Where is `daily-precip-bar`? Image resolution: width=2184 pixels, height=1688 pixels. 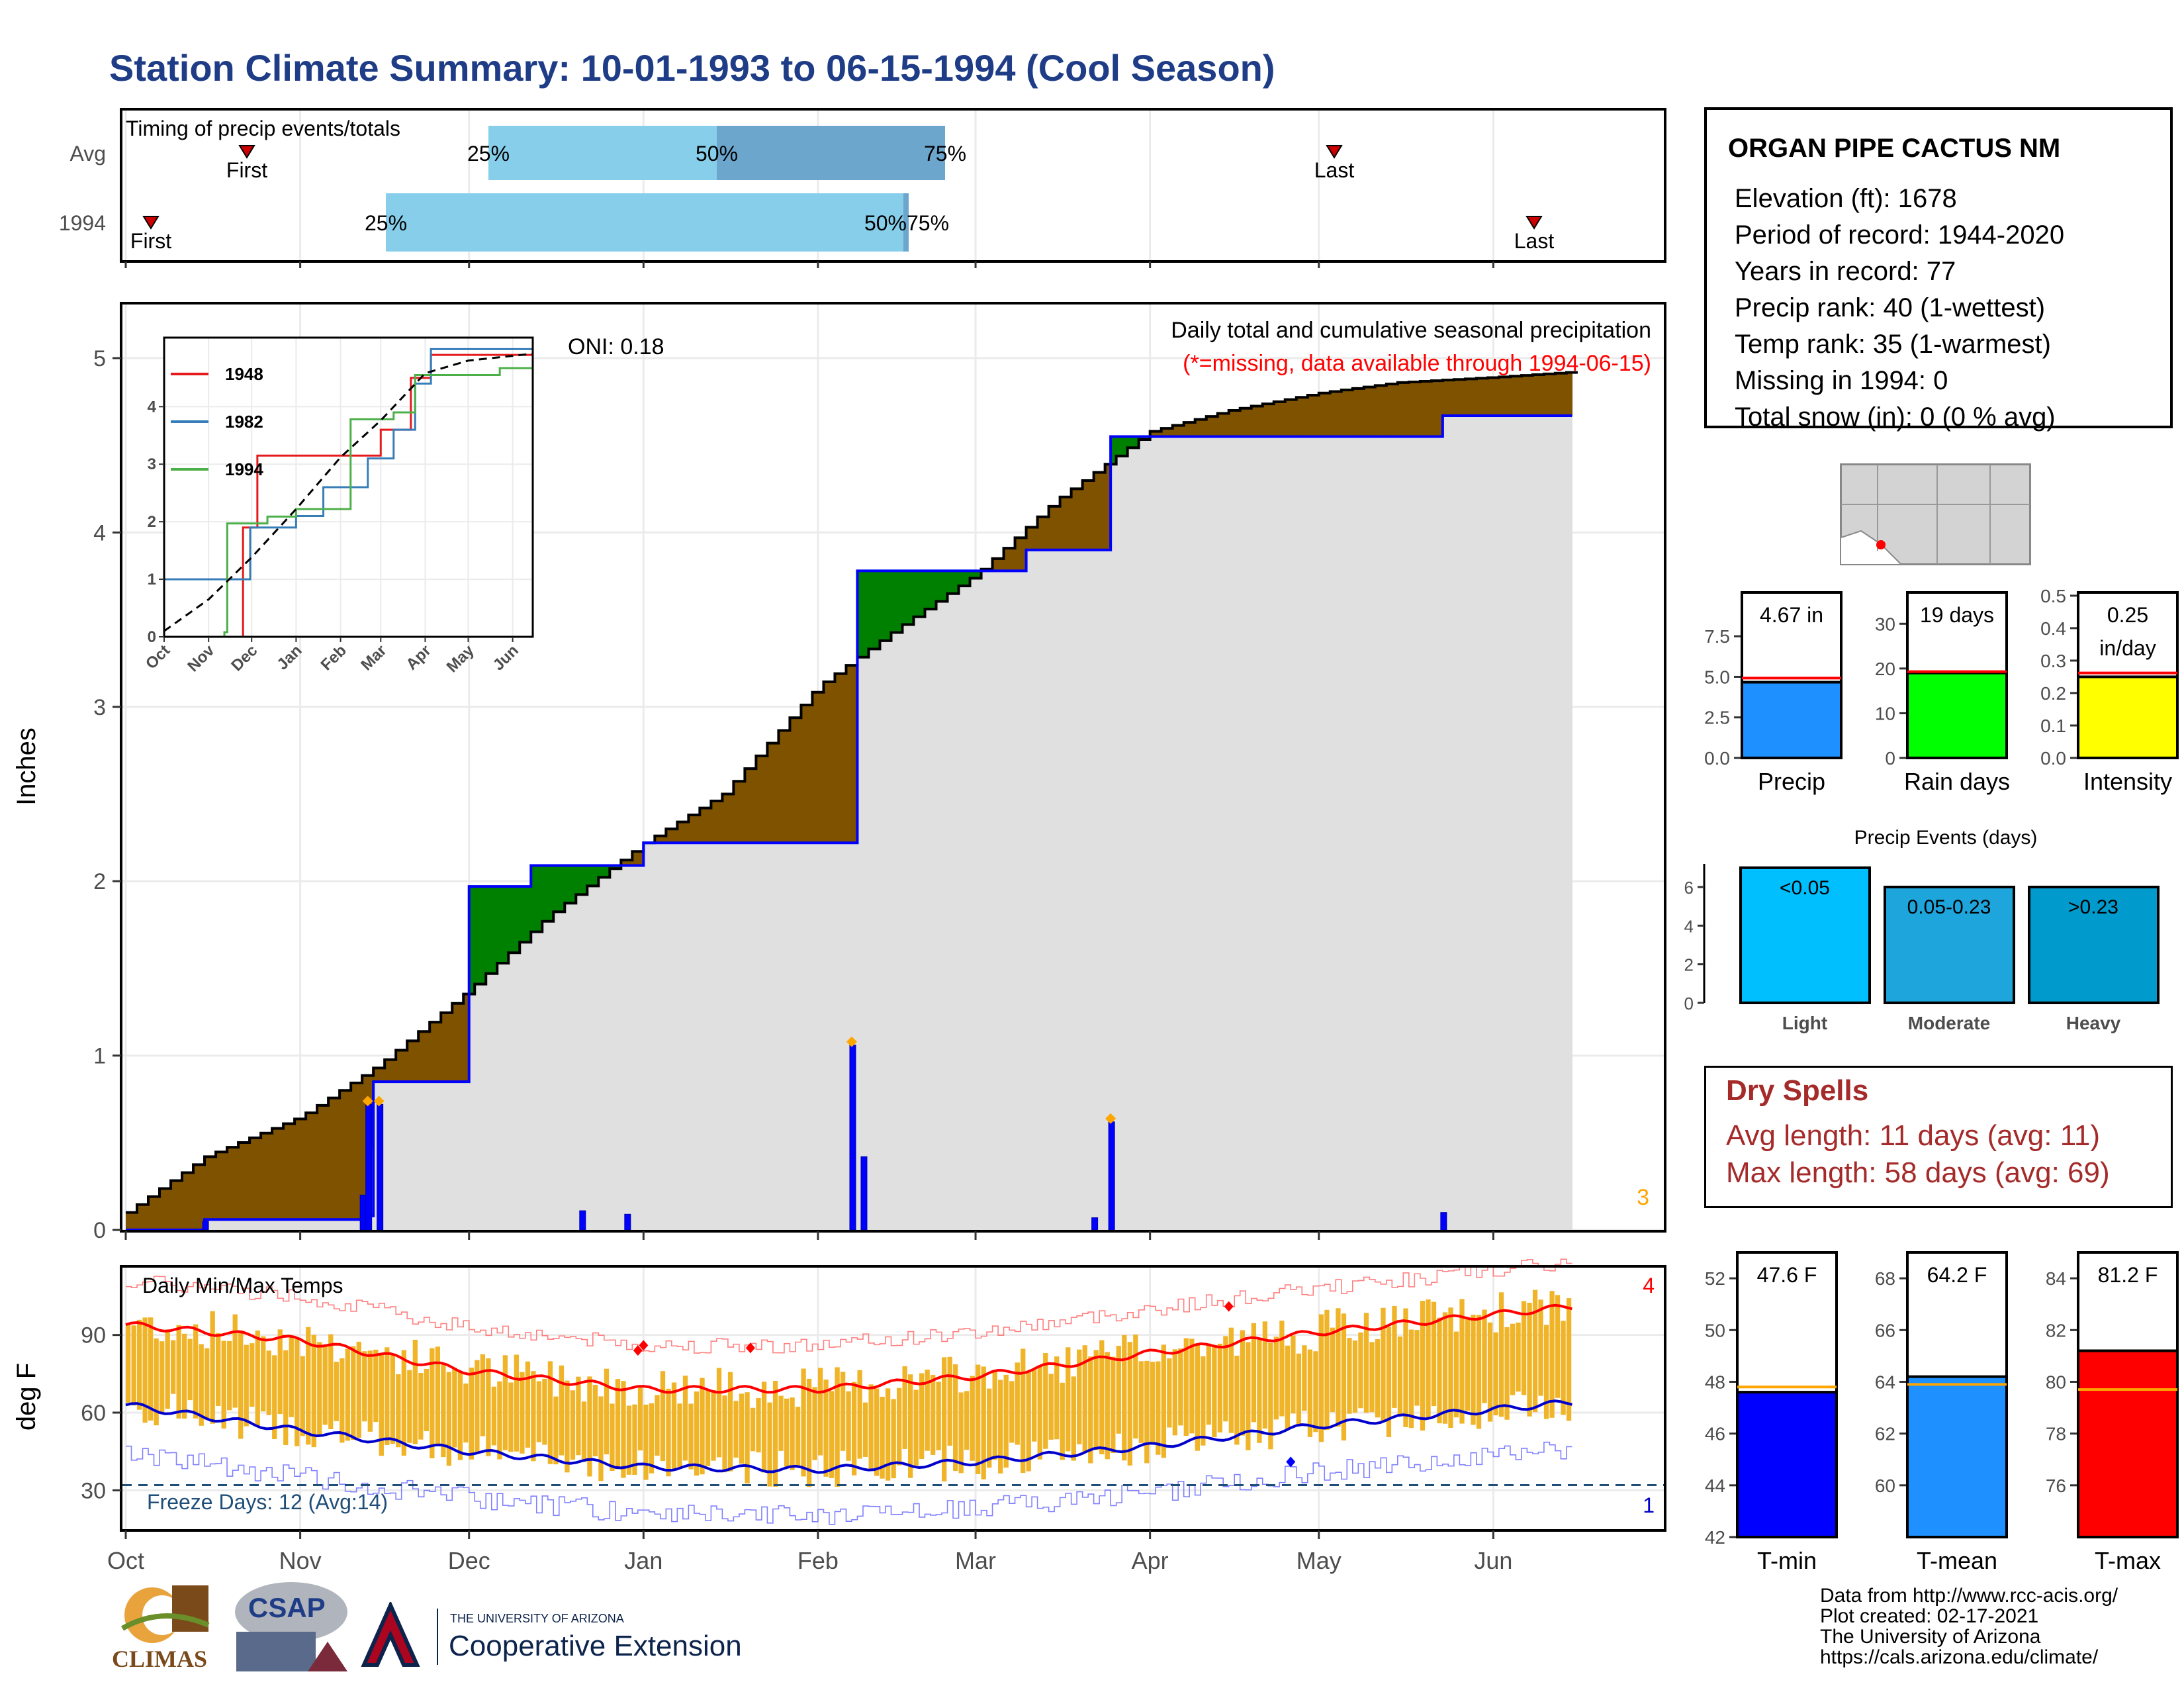
daily-precip-bar is located at coordinates (369, 1167).